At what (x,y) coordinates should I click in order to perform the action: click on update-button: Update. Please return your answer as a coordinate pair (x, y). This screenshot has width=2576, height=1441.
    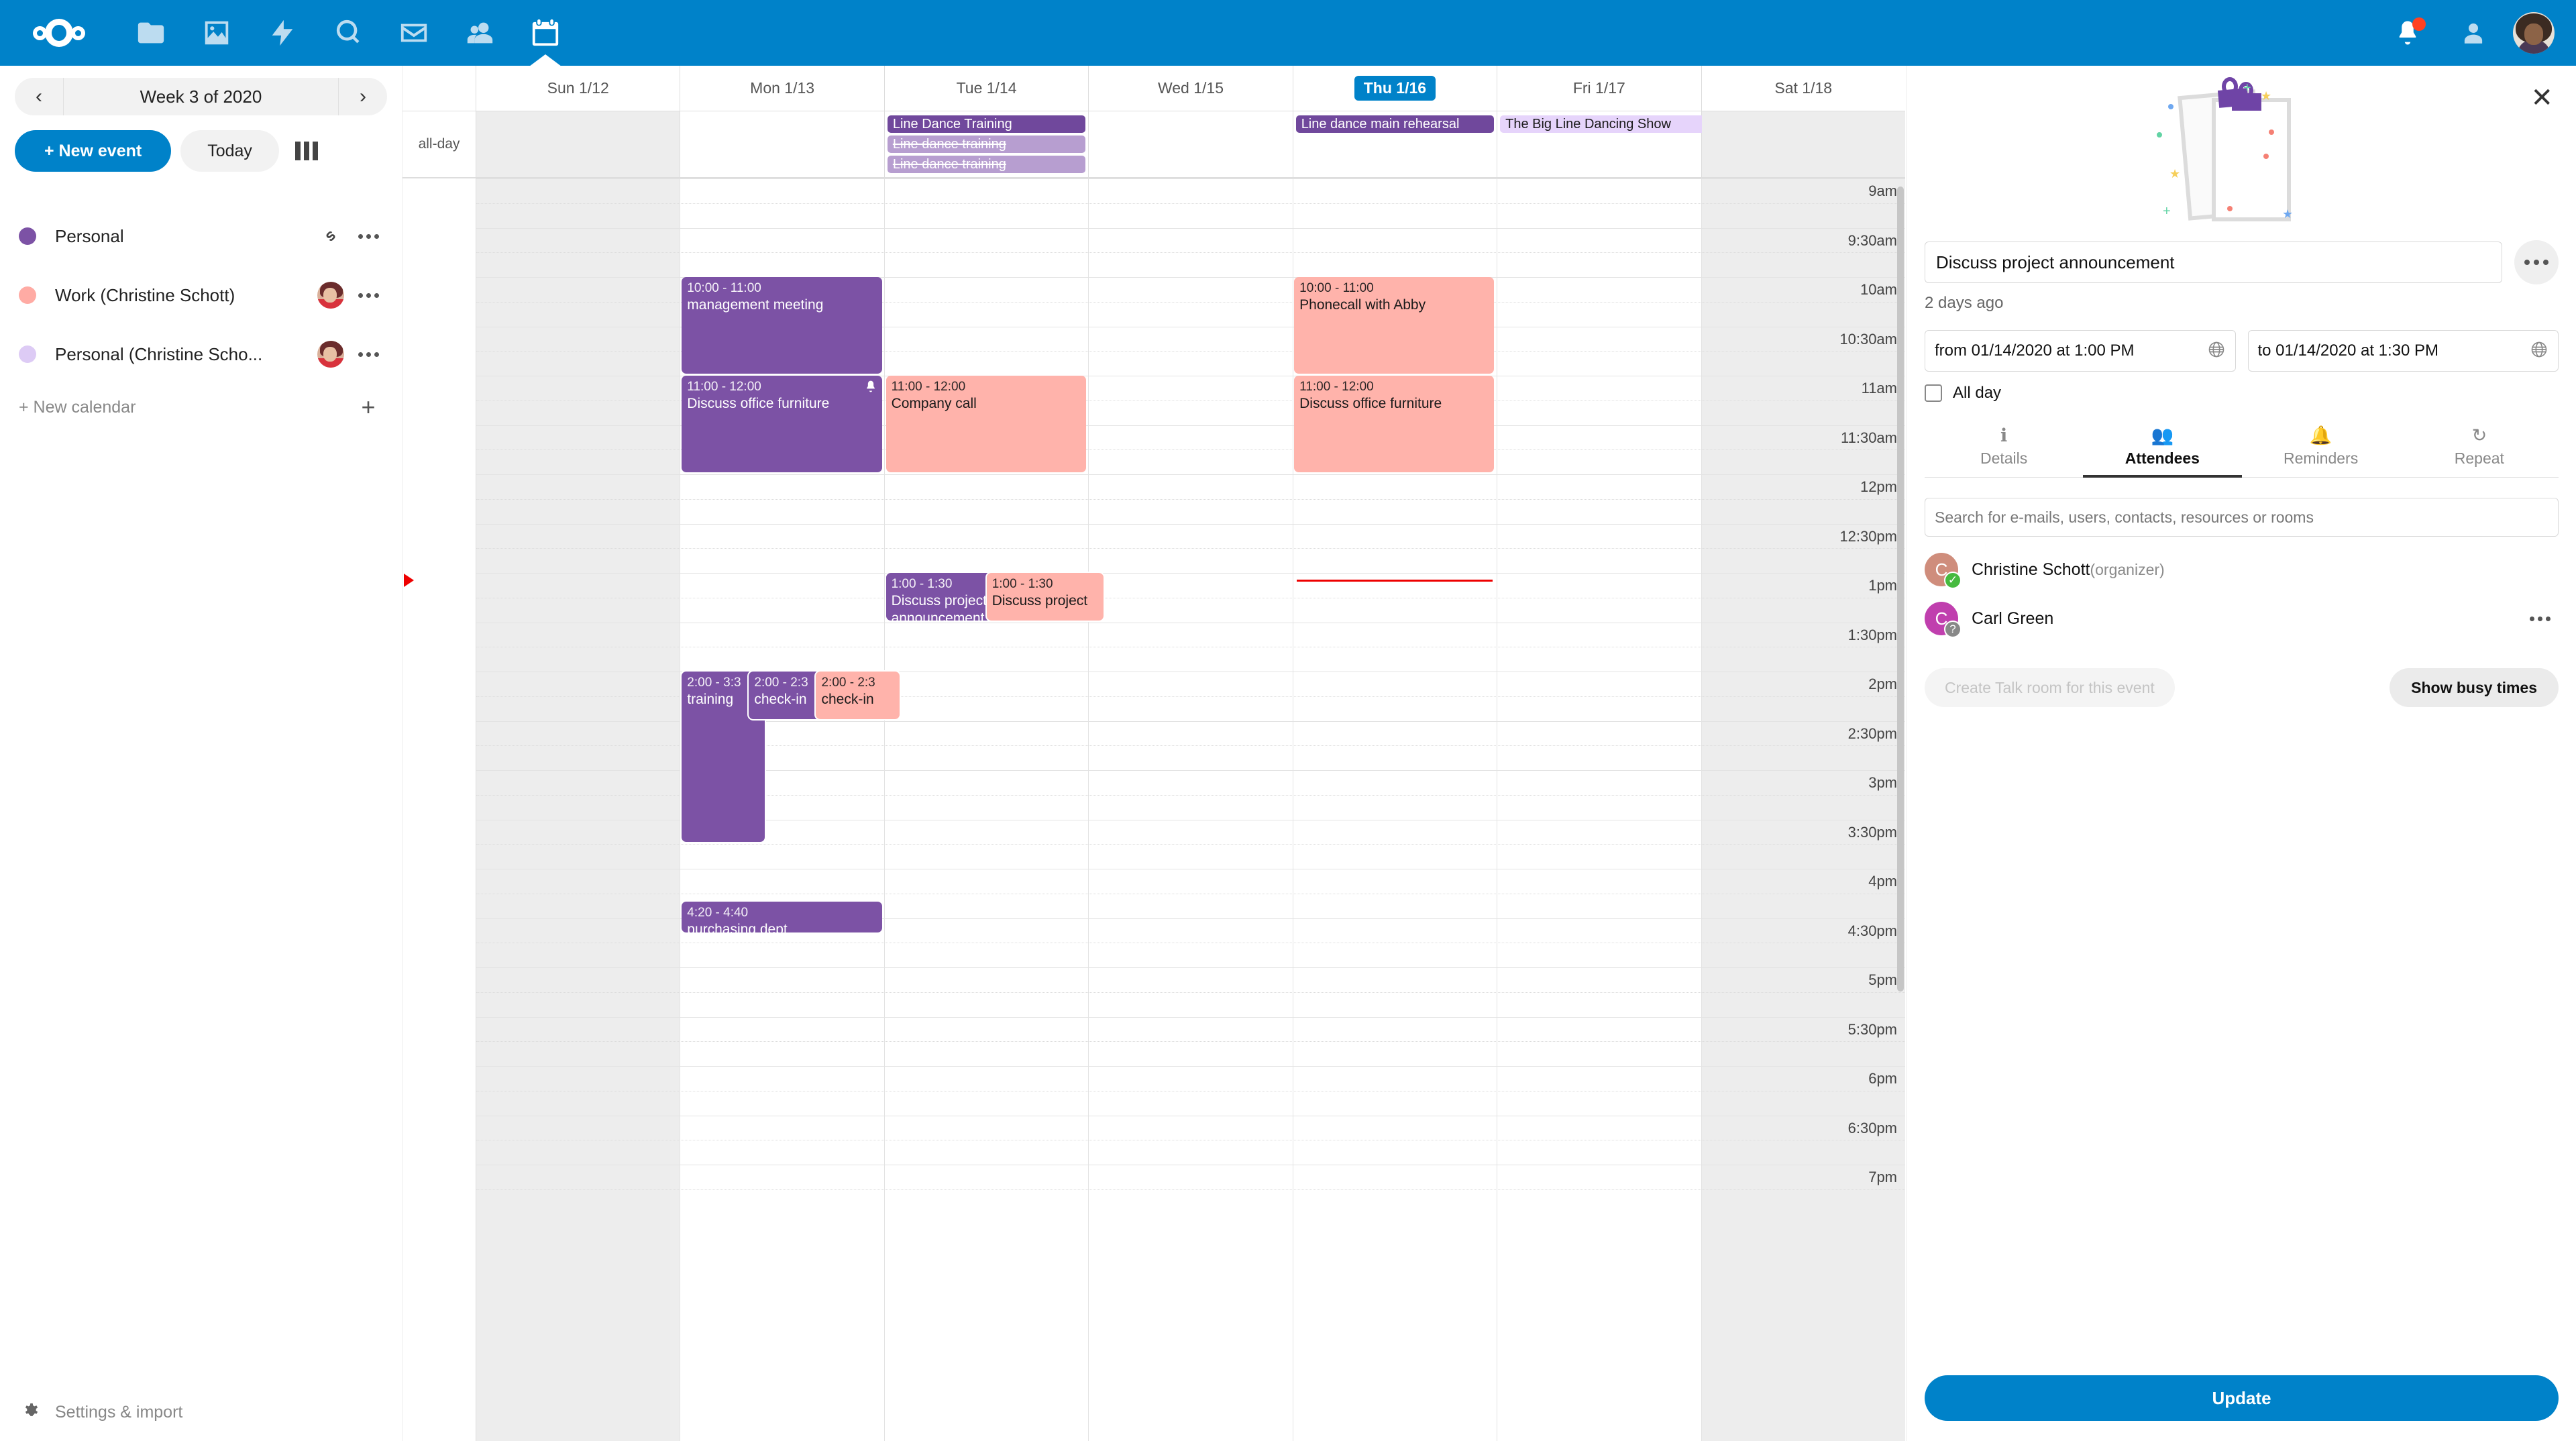
    Looking at the image, I should click on (2242, 1398).